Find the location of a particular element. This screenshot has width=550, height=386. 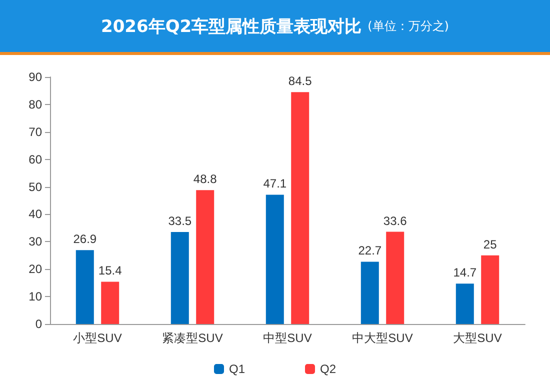

data-label: 22.7 is located at coordinates (370, 251).